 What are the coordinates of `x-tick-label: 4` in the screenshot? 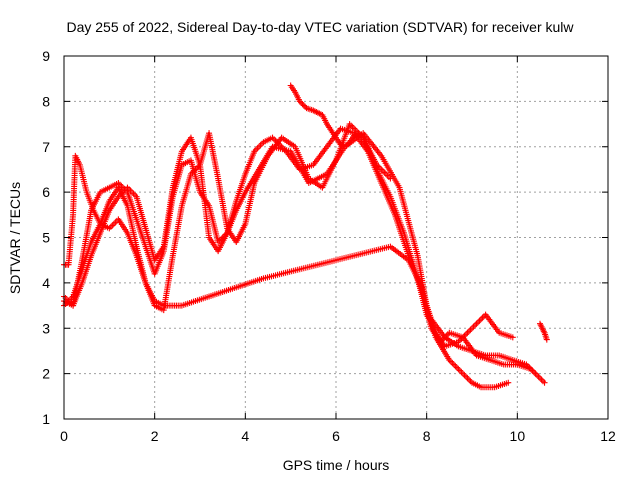 It's located at (245, 436).